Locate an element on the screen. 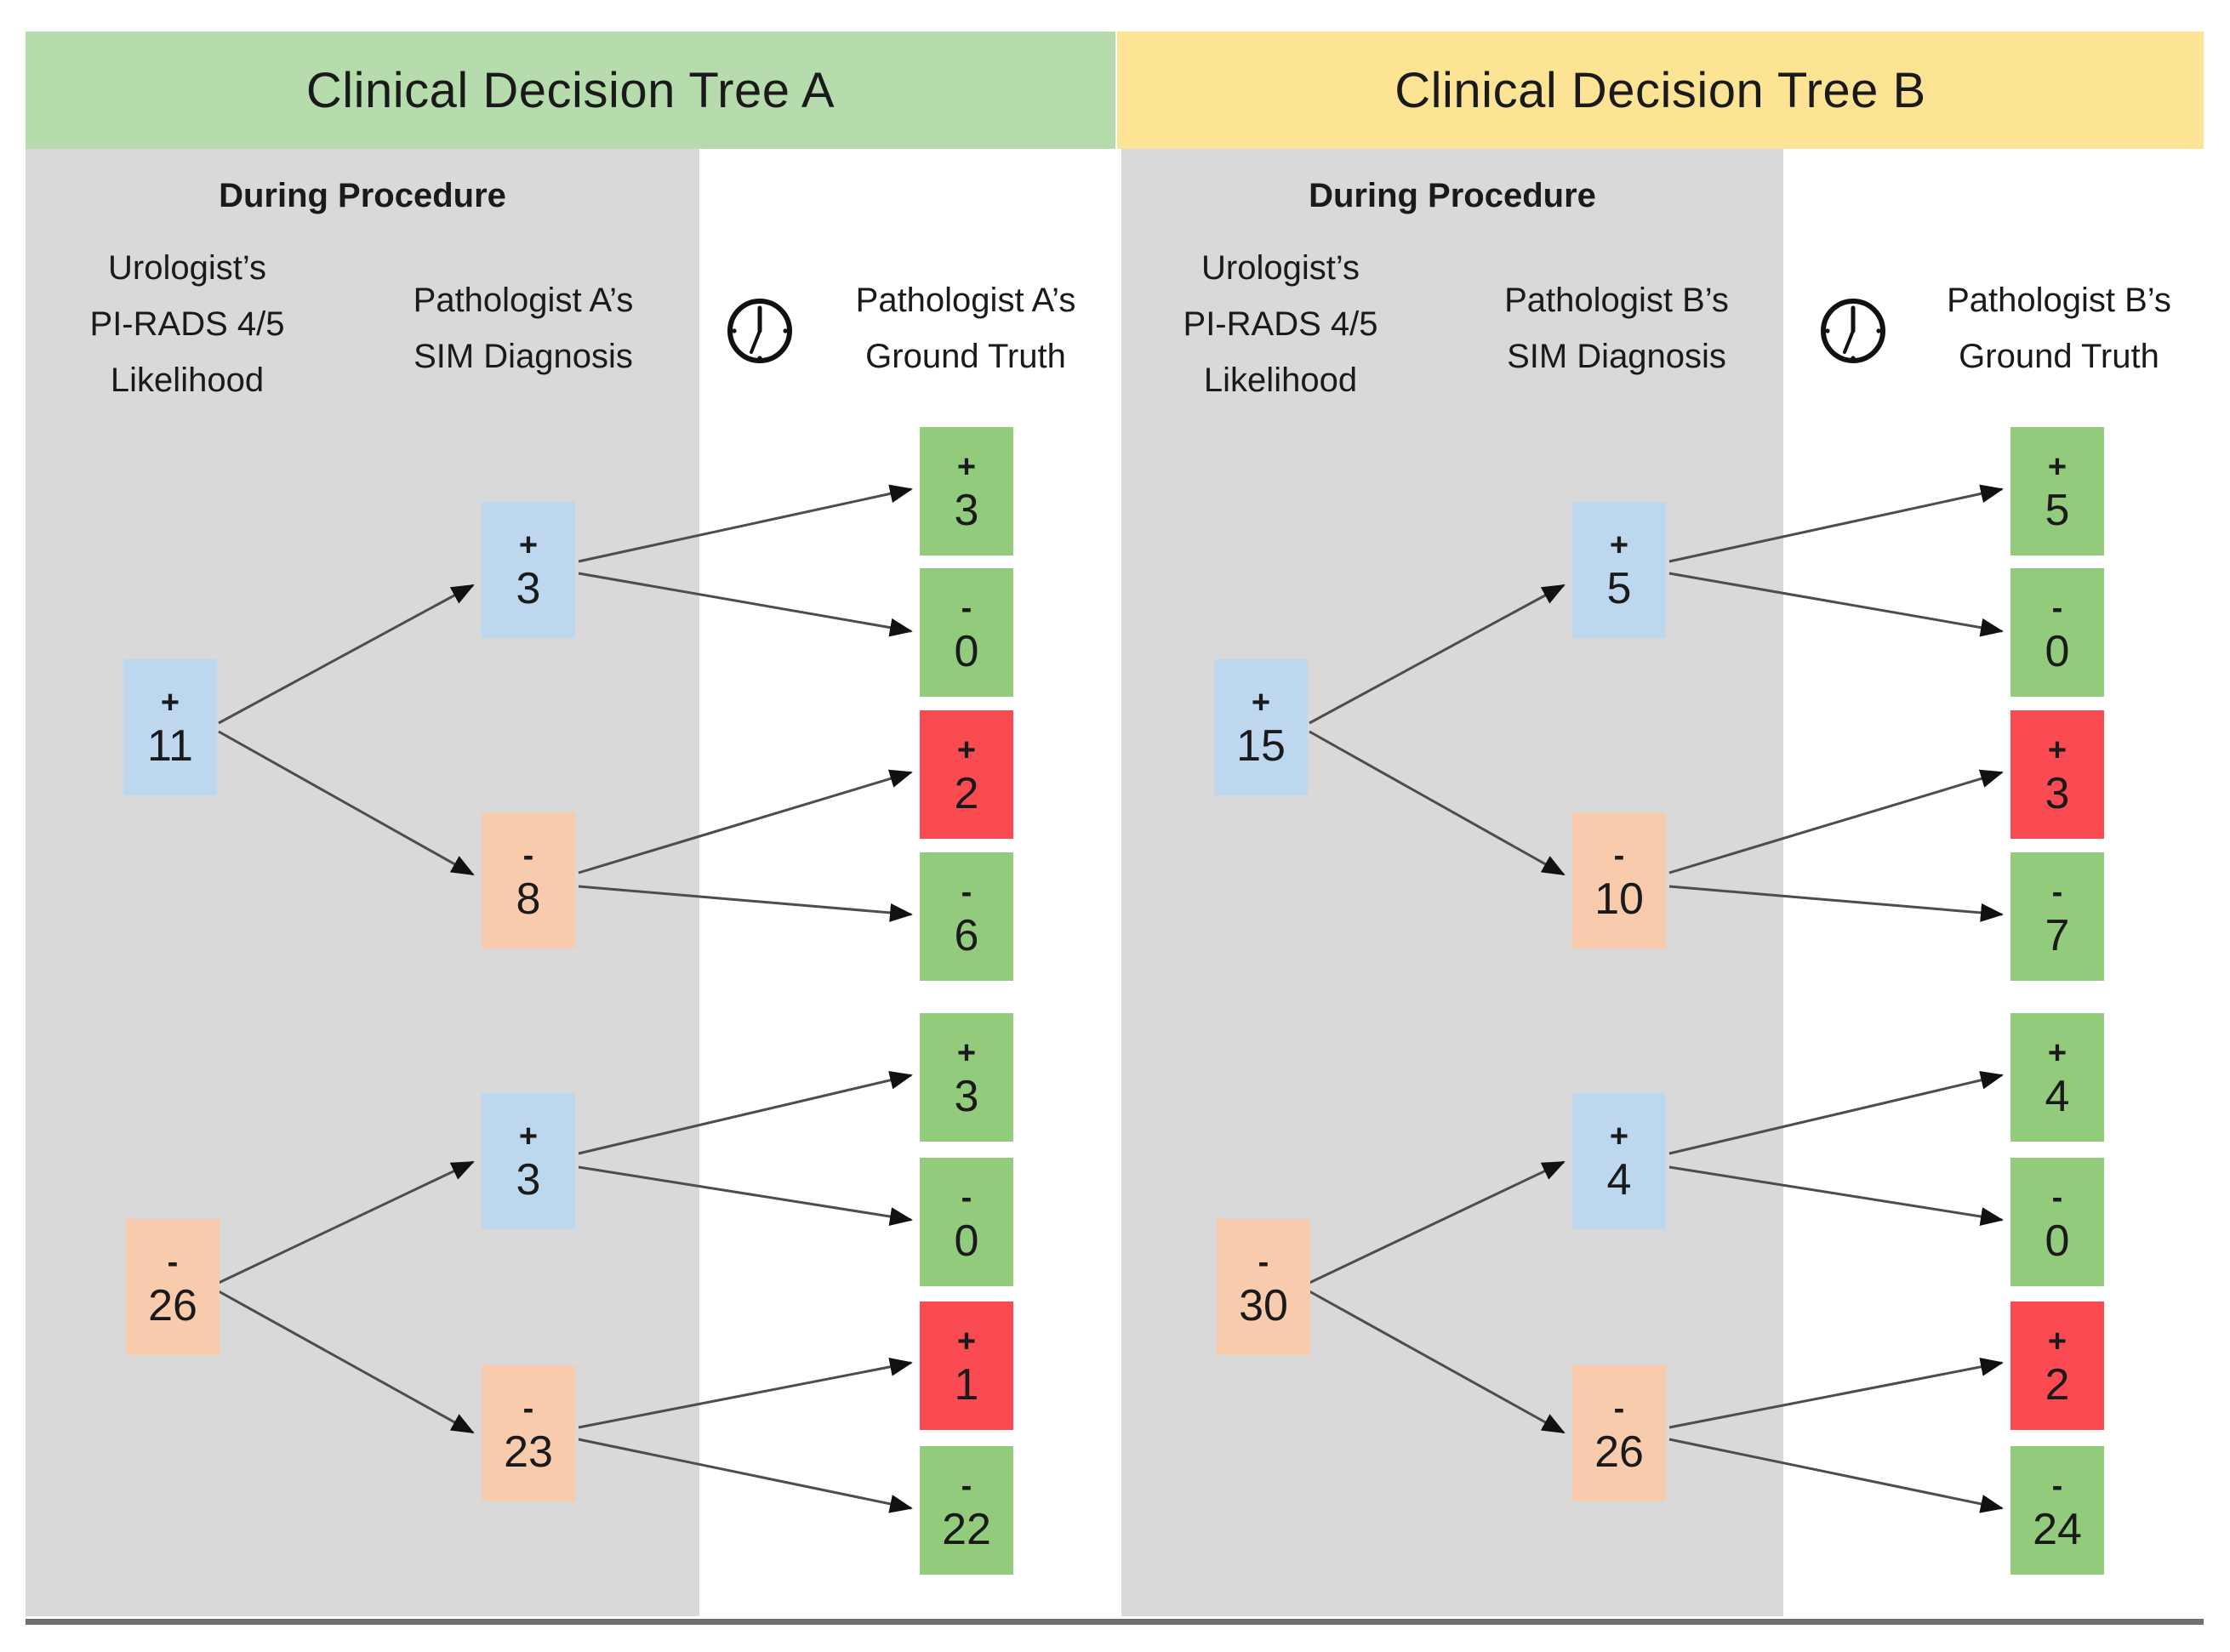 This screenshot has height=1652, width=2230. tree-a-column-urologist: Urologist’s PI-RADS 4/5 Likelihood is located at coordinates (187, 324).